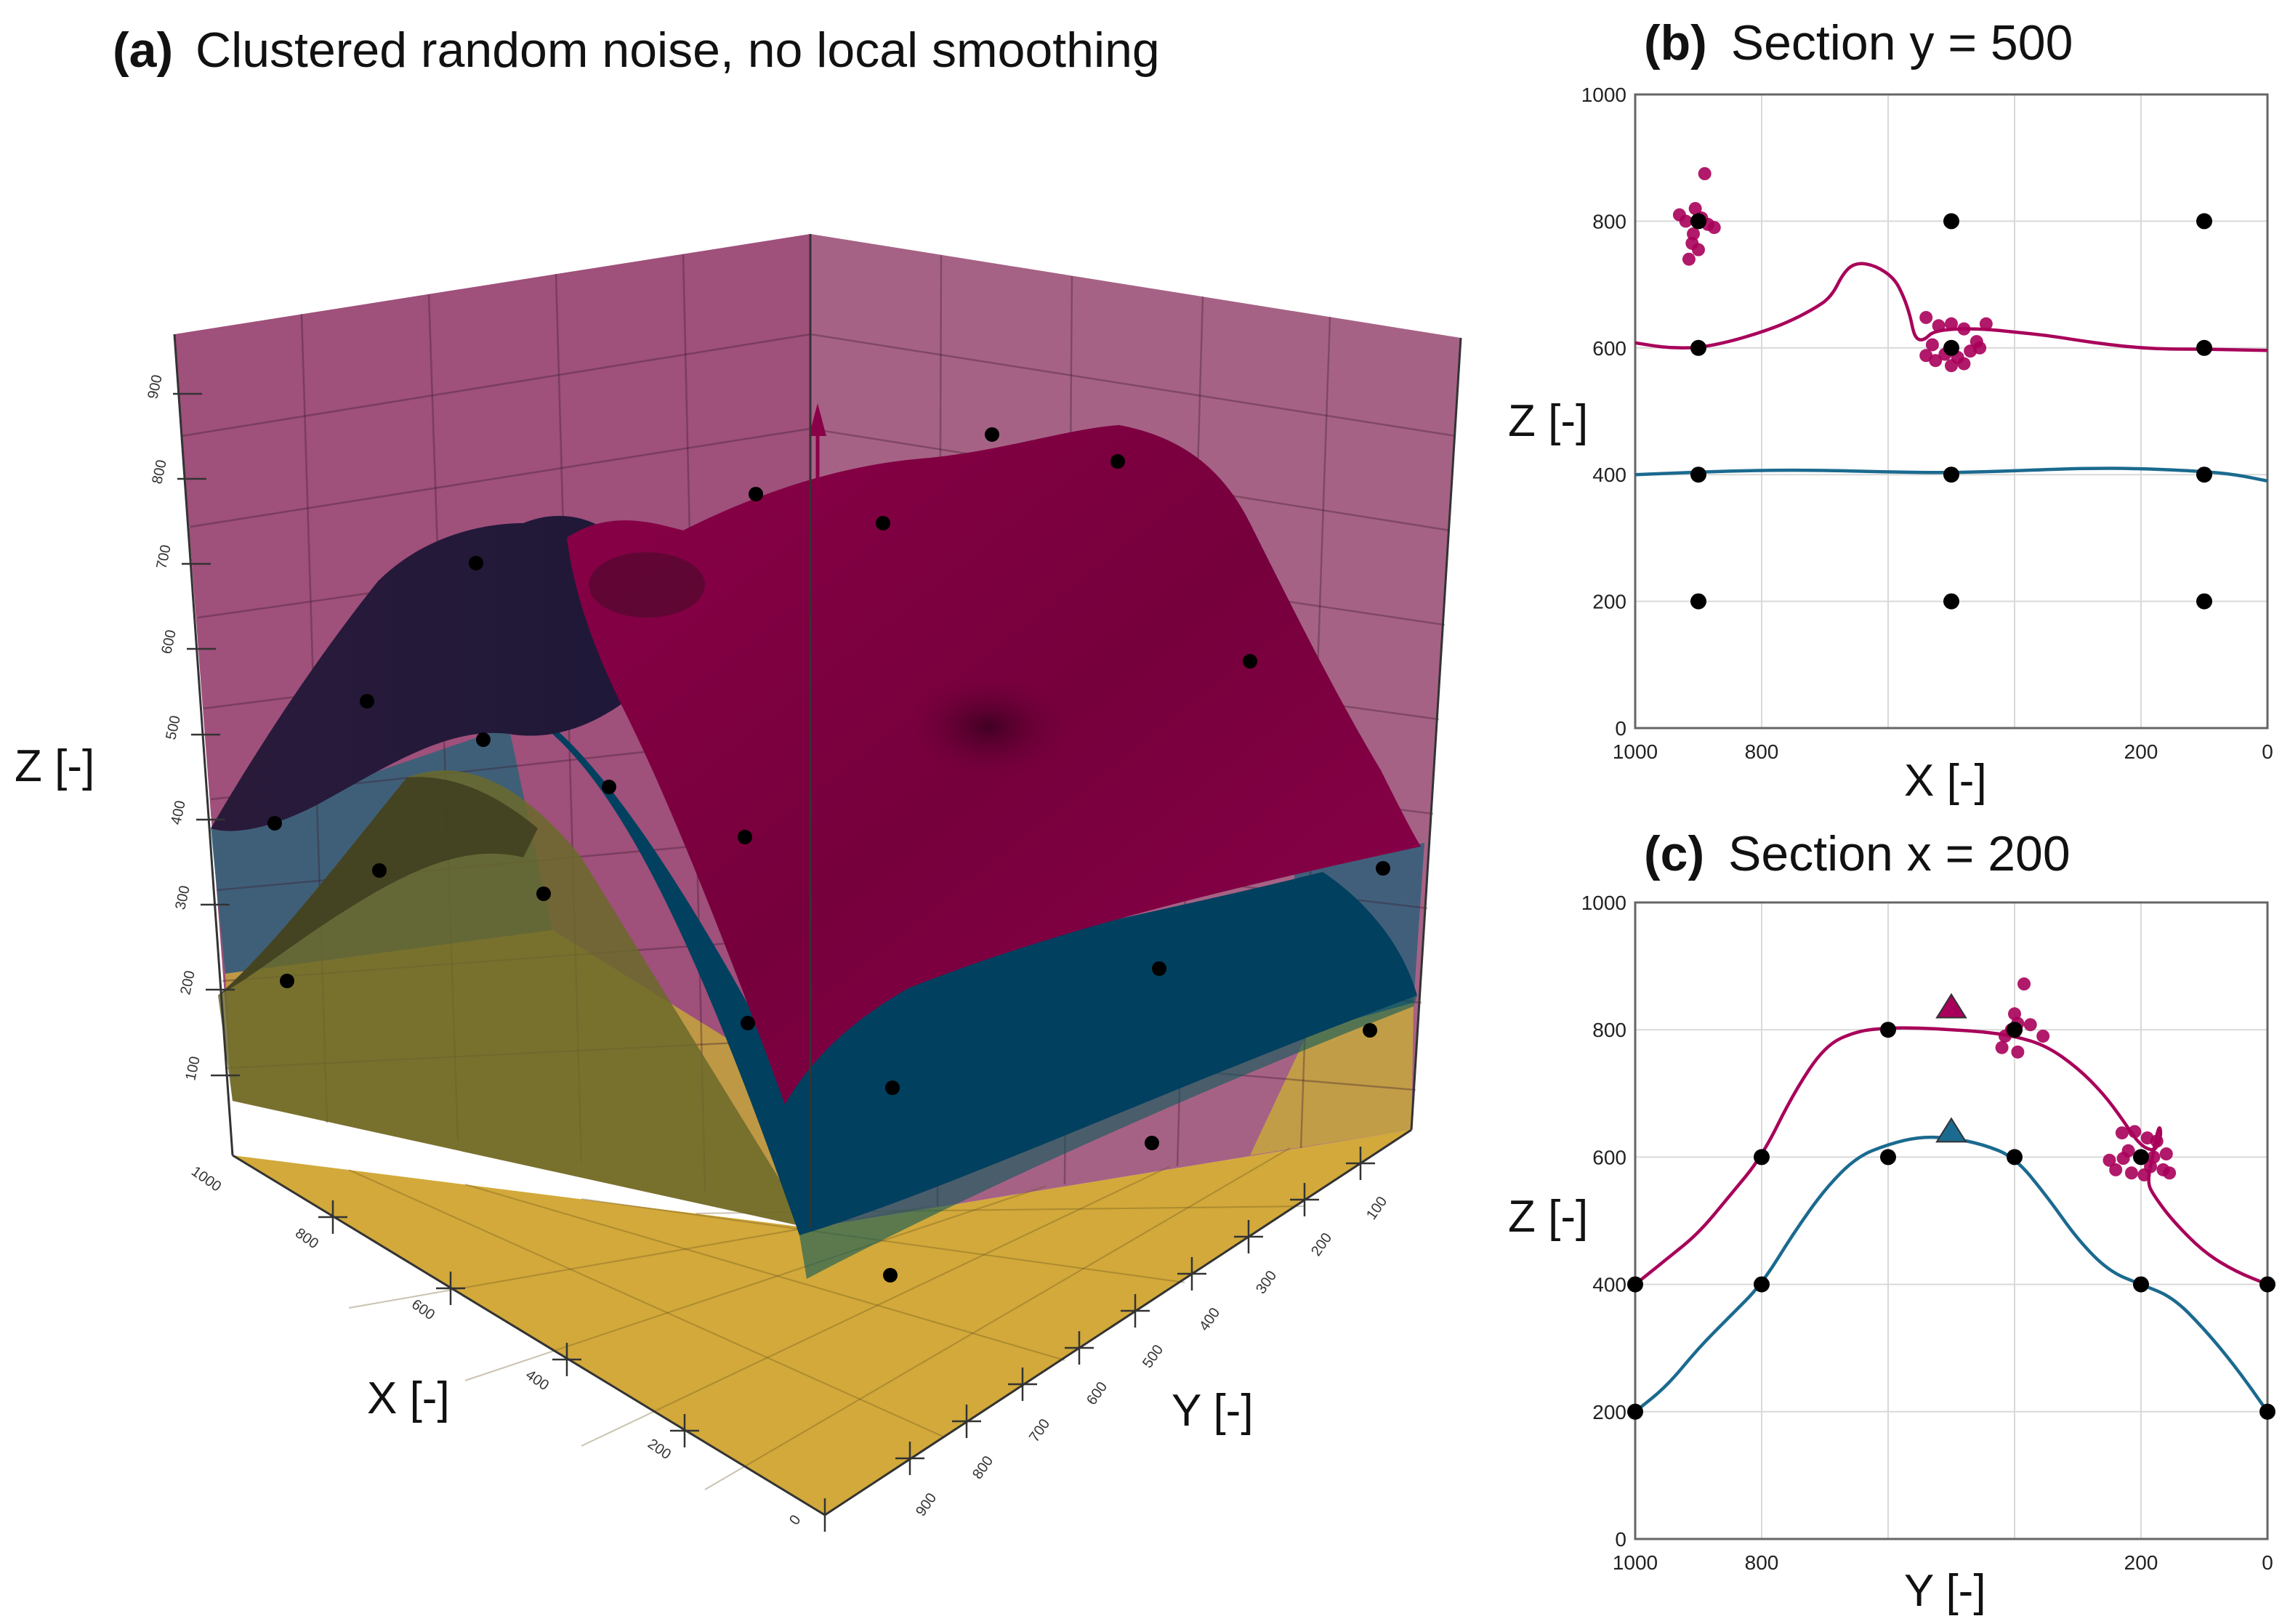 The height and width of the screenshot is (1624, 2290). What do you see at coordinates (2141, 751) in the screenshot?
I see `plot-b-xtick-label: 200` at bounding box center [2141, 751].